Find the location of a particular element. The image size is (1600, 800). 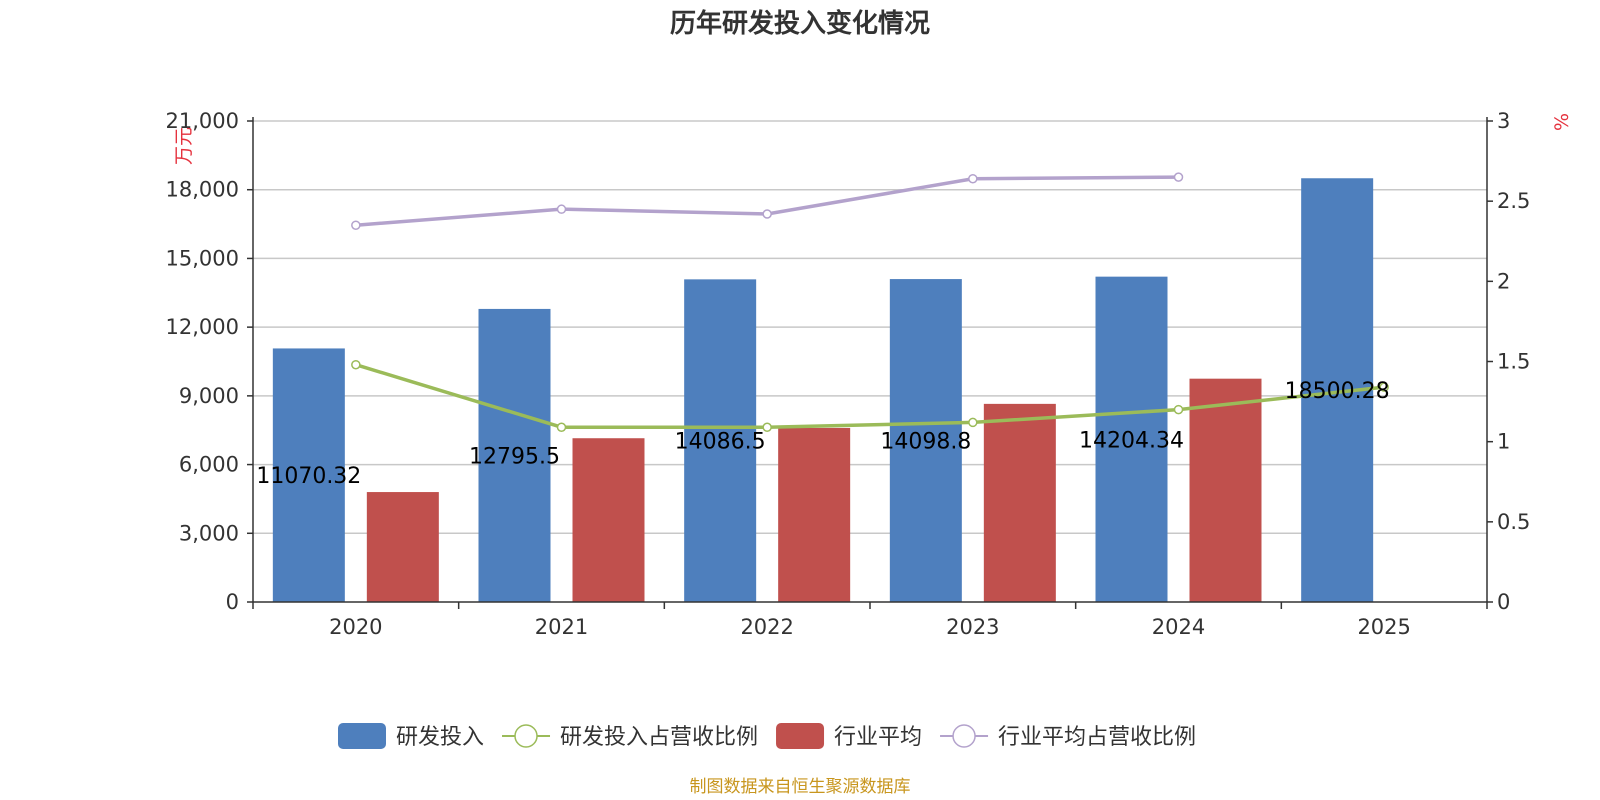

left-tick-label: 15,000 is located at coordinates (202, 258).